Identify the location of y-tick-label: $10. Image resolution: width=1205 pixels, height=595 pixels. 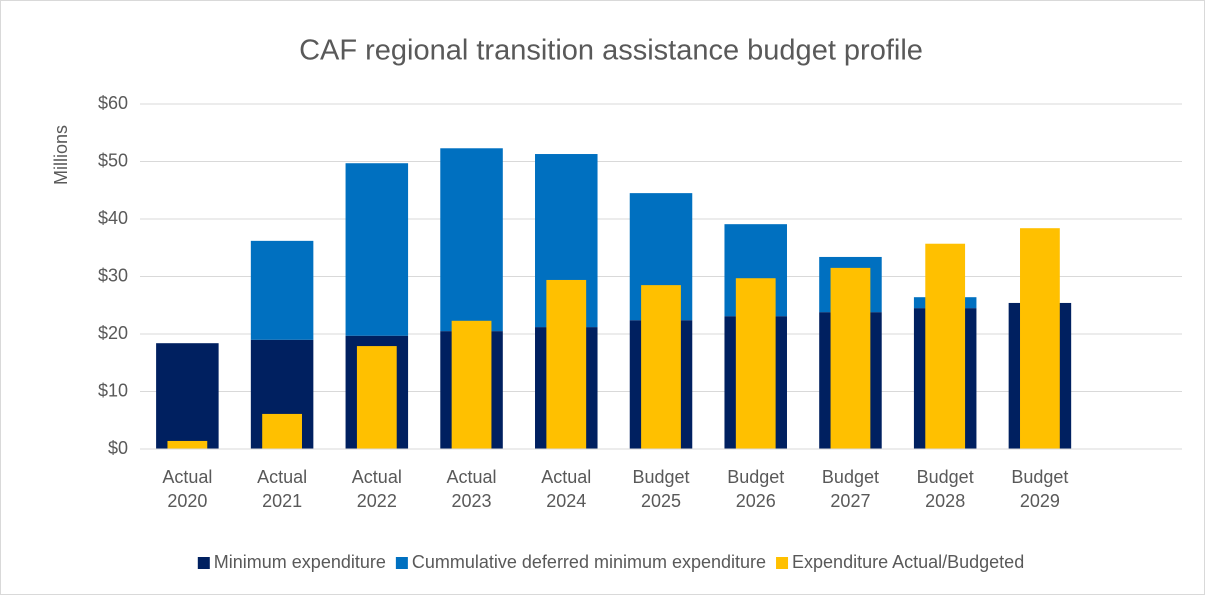
(113, 390).